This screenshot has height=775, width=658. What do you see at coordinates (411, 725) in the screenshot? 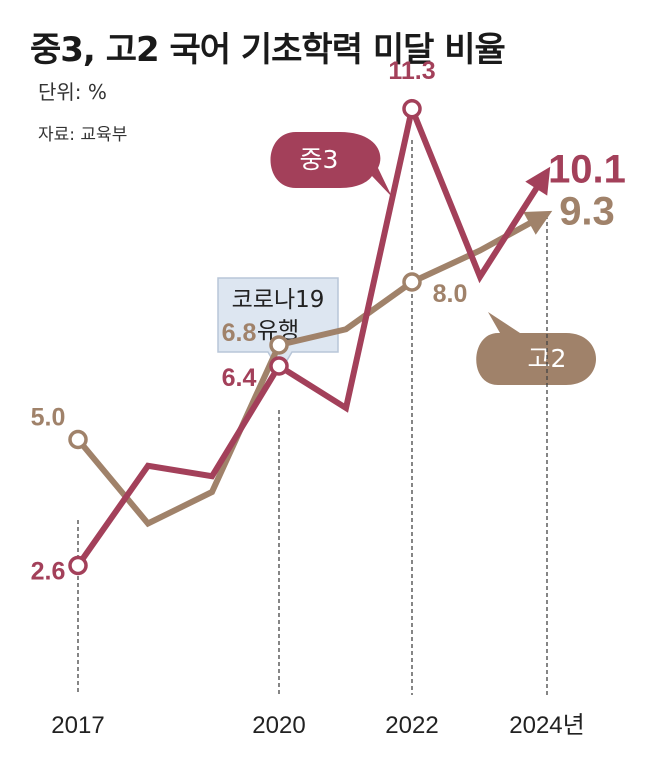
I see `x-tick-label: 2022` at bounding box center [411, 725].